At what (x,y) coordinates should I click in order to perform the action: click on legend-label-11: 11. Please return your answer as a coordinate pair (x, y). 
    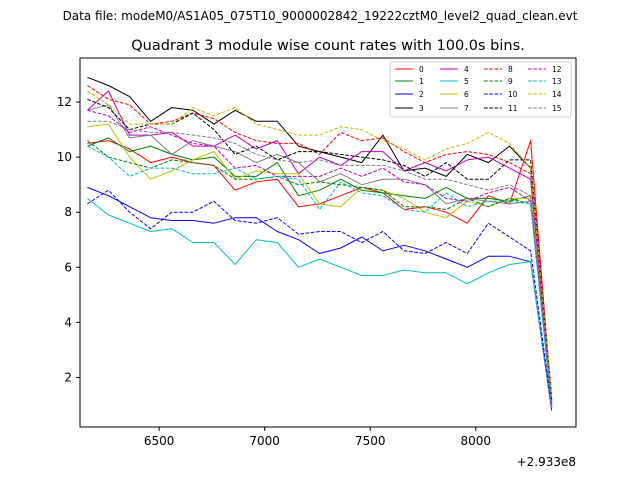
    Looking at the image, I should click on (513, 108).